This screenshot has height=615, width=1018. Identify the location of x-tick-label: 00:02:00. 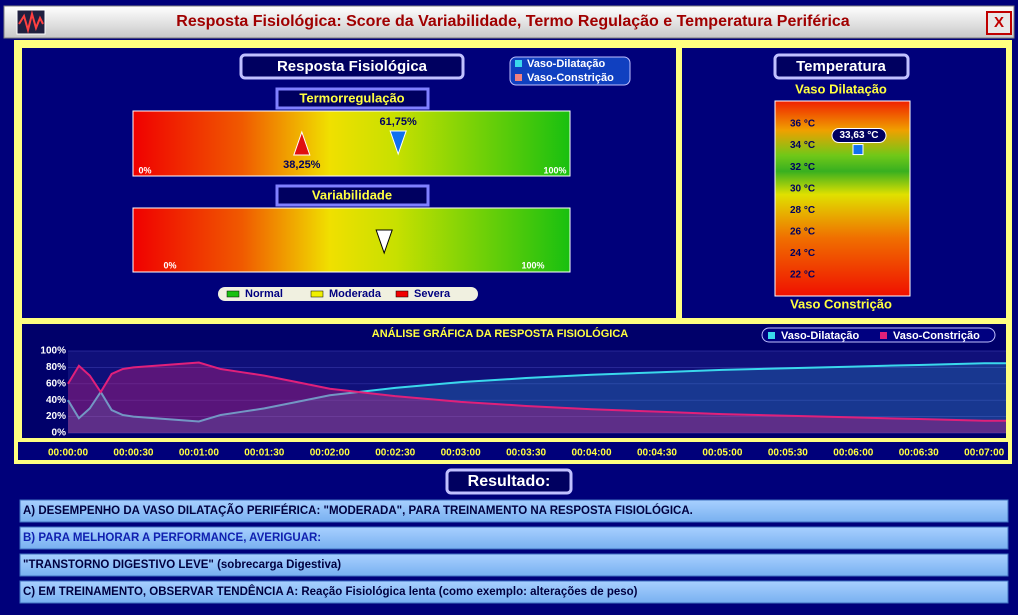
(330, 453).